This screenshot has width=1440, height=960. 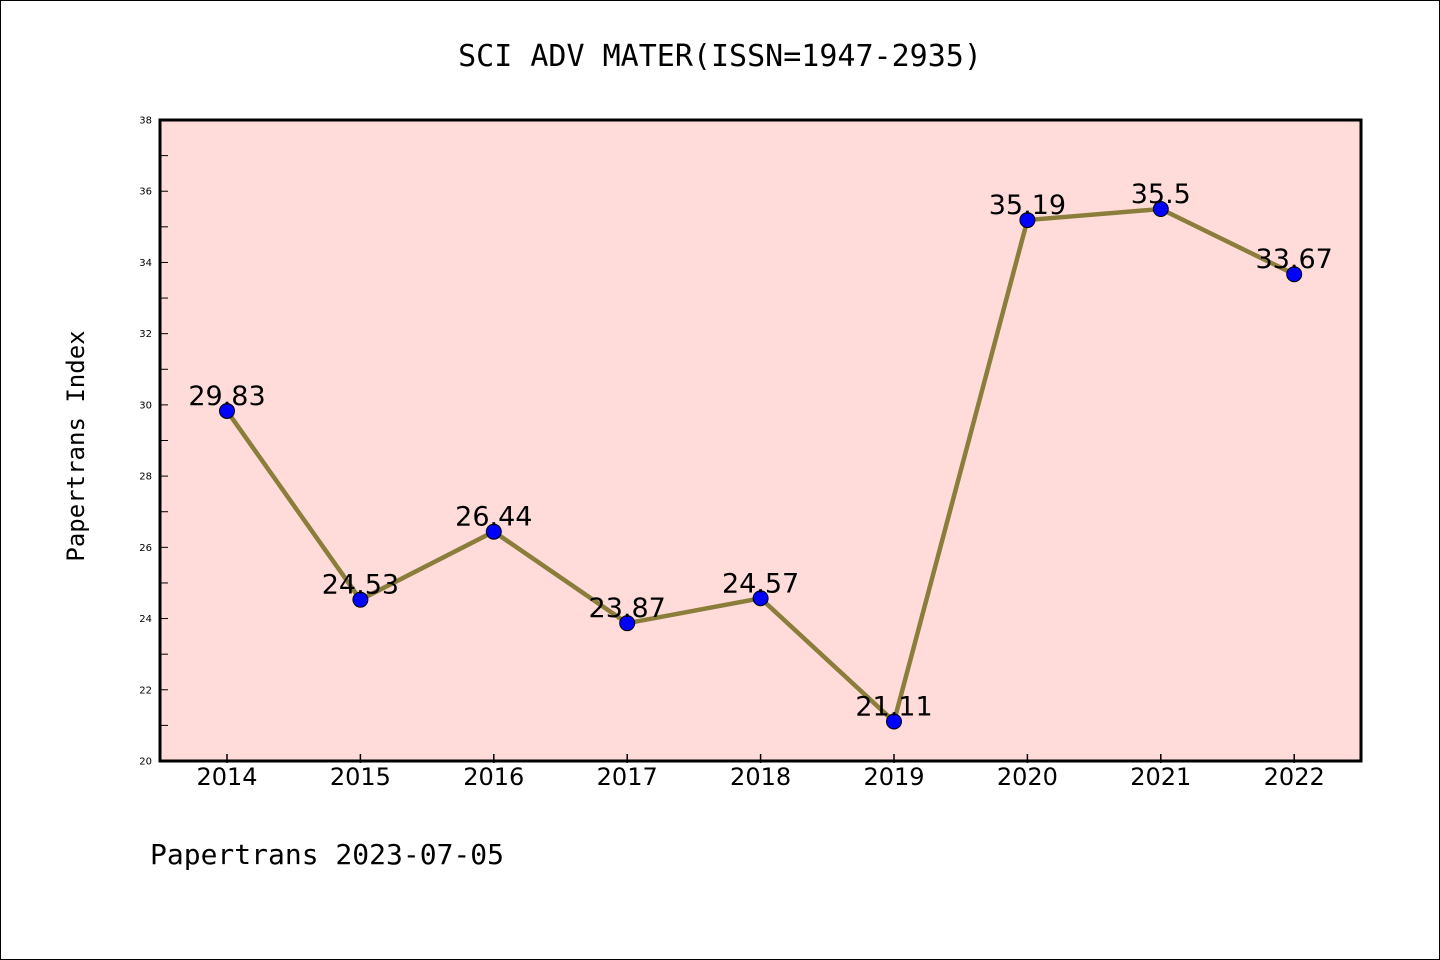 I want to click on y-tick-label: 36, so click(x=145, y=192).